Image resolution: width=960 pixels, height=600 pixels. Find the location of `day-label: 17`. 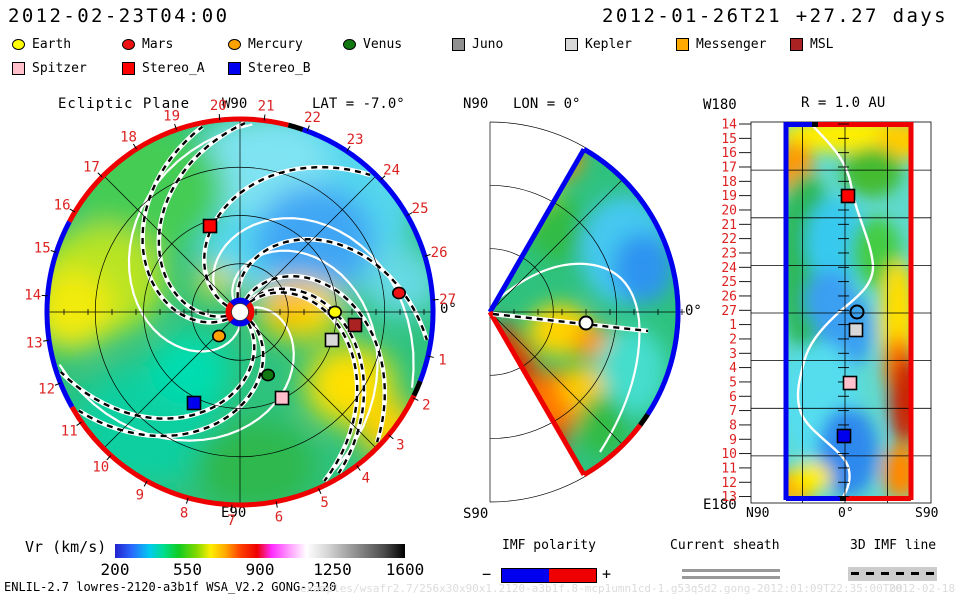

day-label: 17 is located at coordinates (729, 168).